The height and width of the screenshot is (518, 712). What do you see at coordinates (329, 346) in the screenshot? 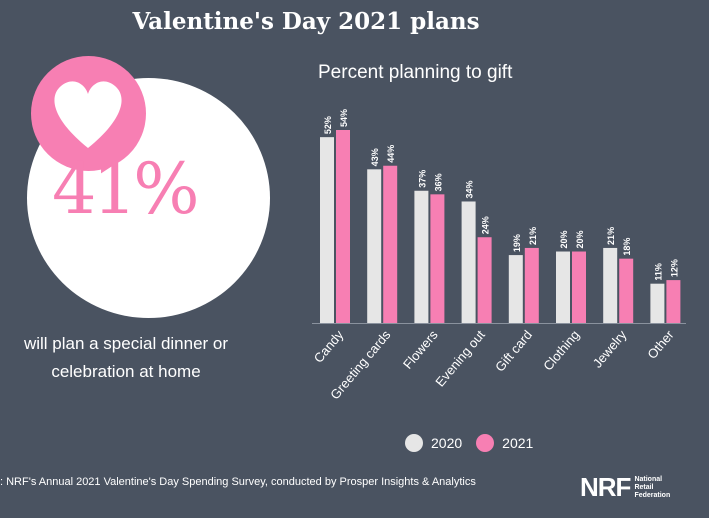
I see `category-label: Candy` at bounding box center [329, 346].